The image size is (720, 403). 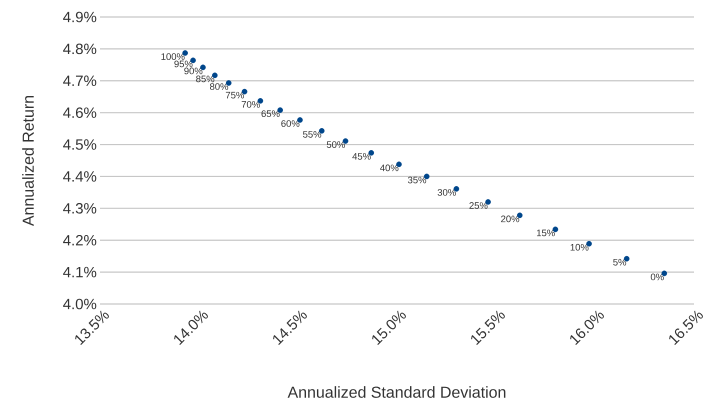 What do you see at coordinates (79, 176) in the screenshot?
I see `y-tick-label: 4.4%` at bounding box center [79, 176].